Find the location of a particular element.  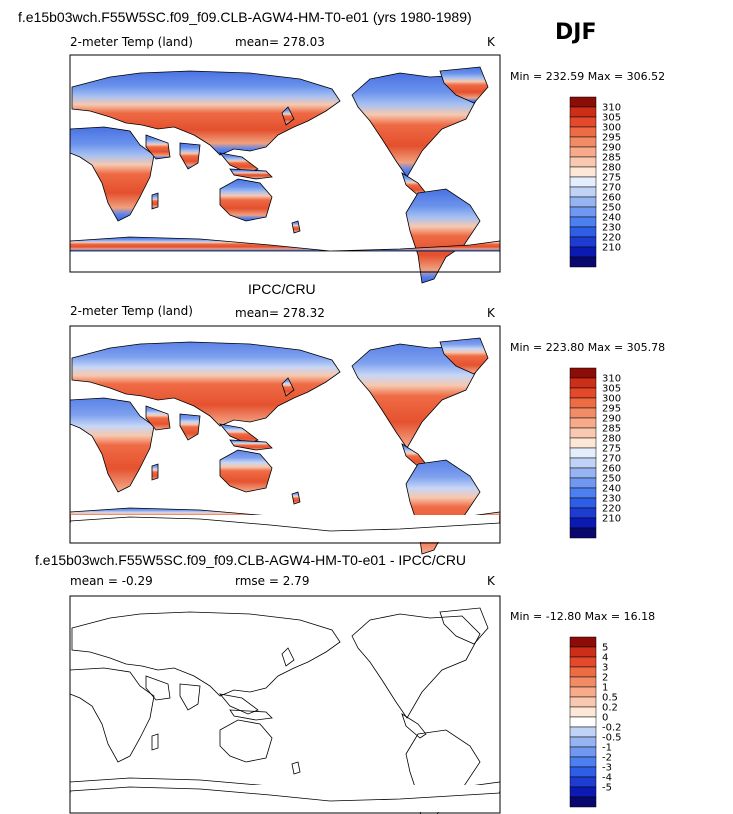

colorbar-tick-label: 5 is located at coordinates (605, 648).